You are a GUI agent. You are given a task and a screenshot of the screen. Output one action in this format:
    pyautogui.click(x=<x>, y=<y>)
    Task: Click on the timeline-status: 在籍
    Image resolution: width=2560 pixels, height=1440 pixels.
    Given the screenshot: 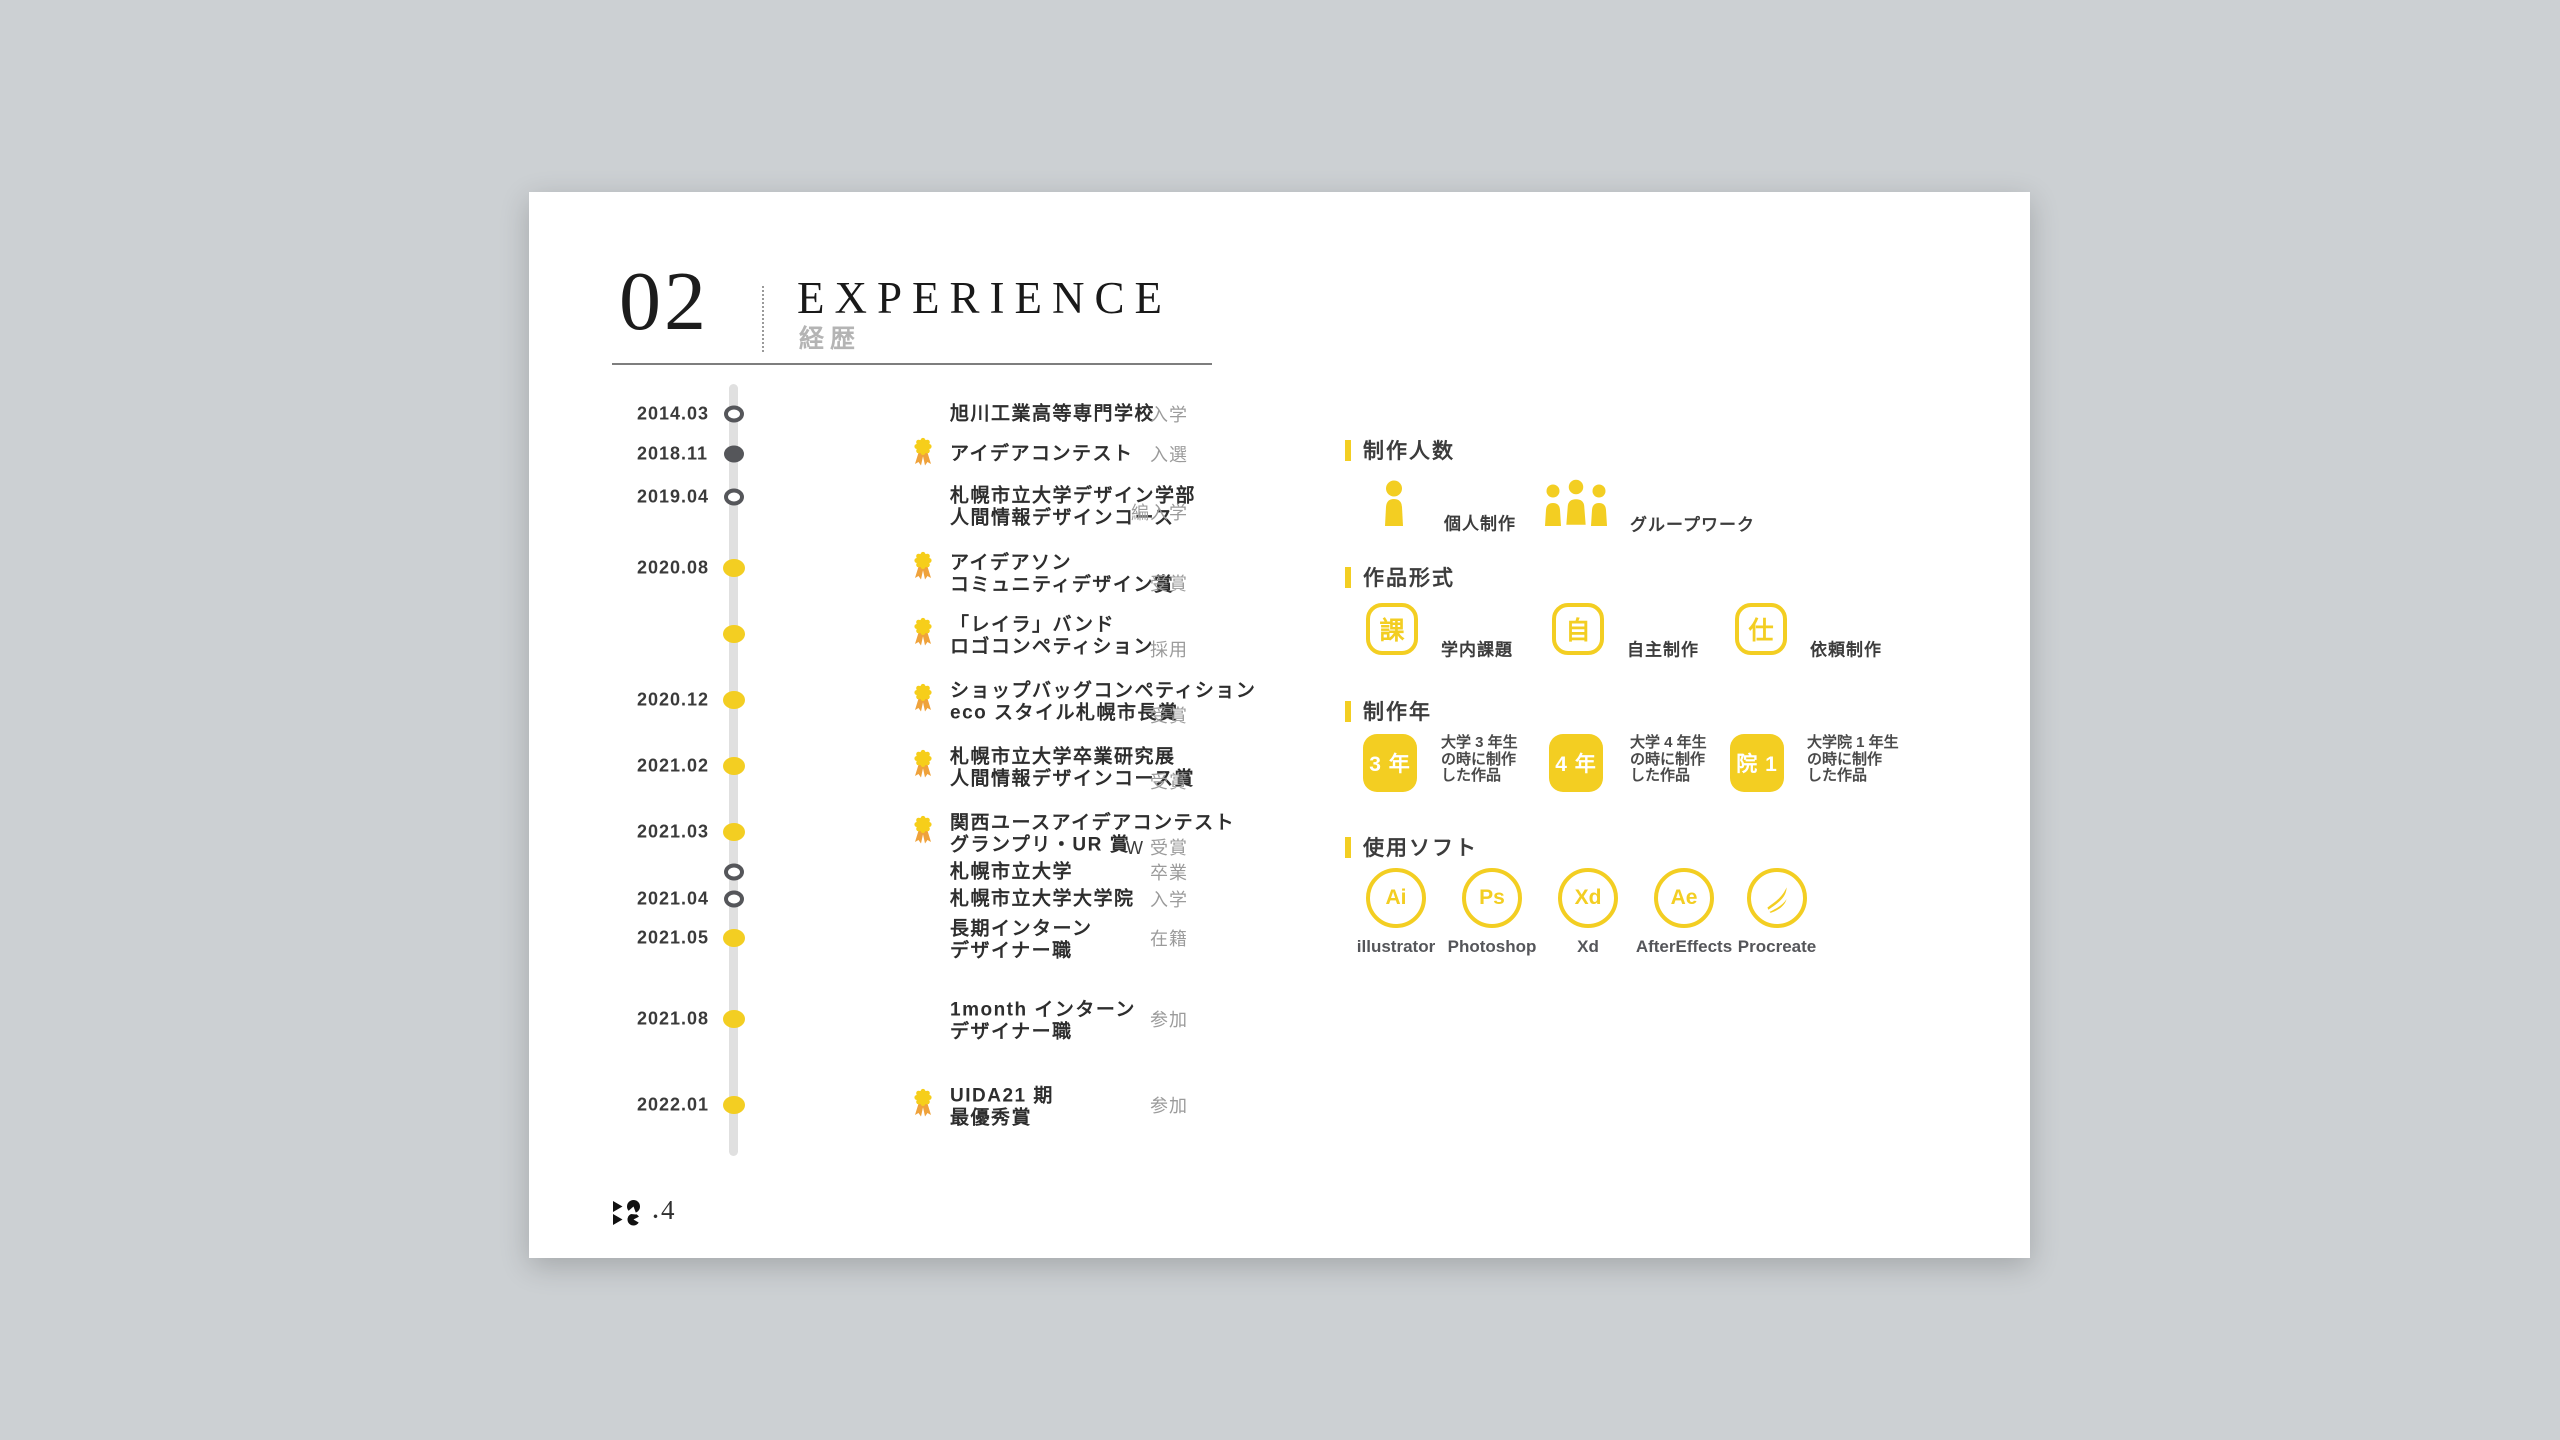 What is the action you would take?
    pyautogui.click(x=1169, y=939)
    